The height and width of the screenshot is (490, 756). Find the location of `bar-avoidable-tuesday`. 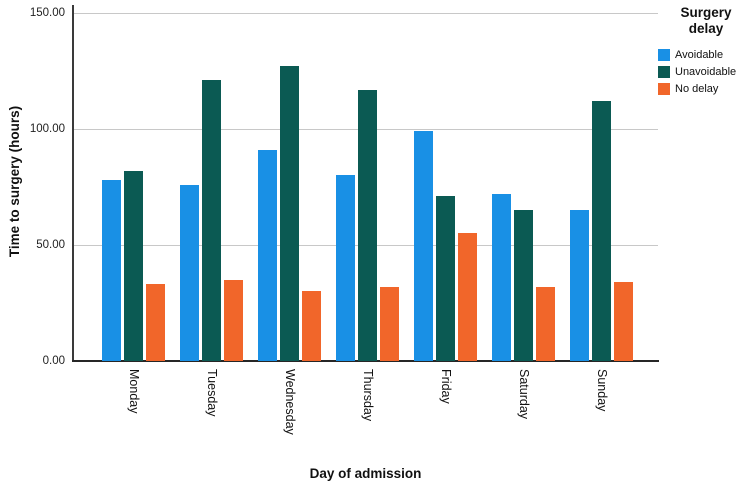

bar-avoidable-tuesday is located at coordinates (189, 273).